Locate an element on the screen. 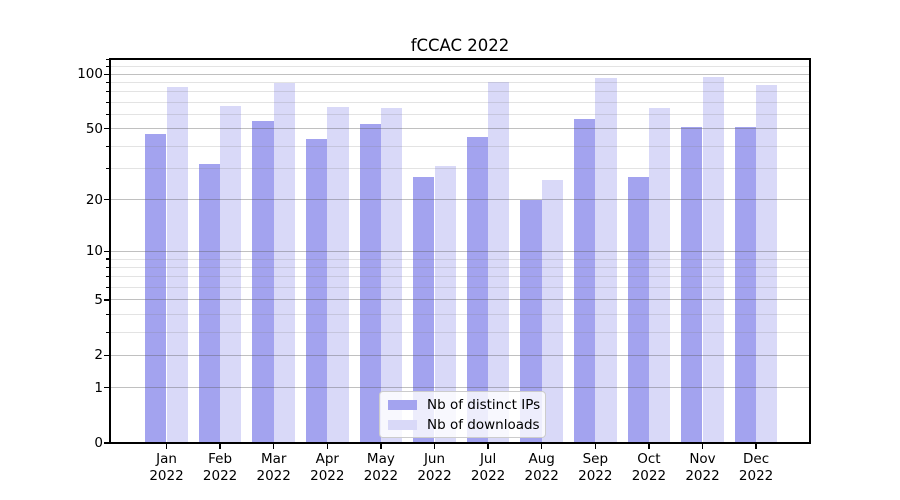 The image size is (900, 500). legend-item-downloads: Nb of downloads is located at coordinates (464, 424).